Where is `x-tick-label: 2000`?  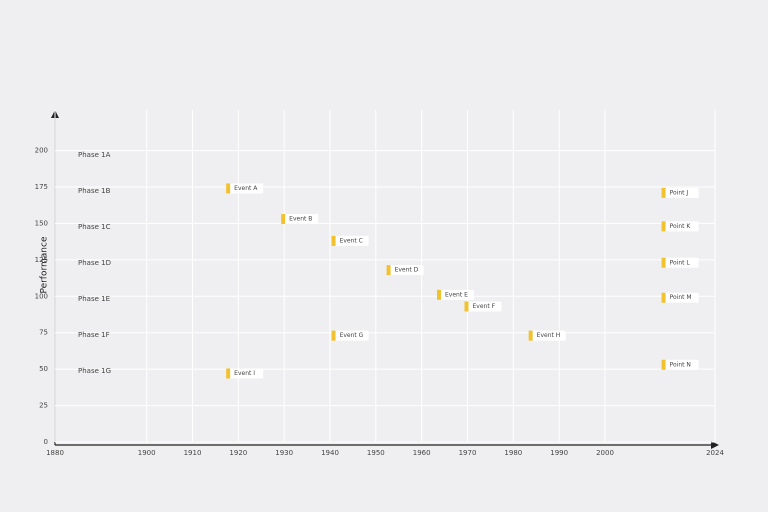
x-tick-label: 2000 is located at coordinates (605, 453).